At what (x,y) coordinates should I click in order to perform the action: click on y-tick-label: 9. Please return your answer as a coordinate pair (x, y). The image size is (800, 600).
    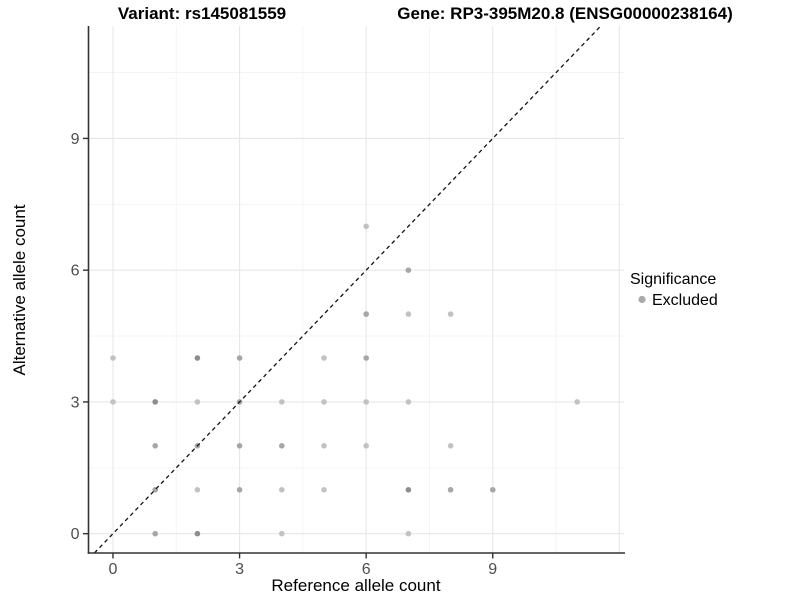
    Looking at the image, I should click on (75, 139).